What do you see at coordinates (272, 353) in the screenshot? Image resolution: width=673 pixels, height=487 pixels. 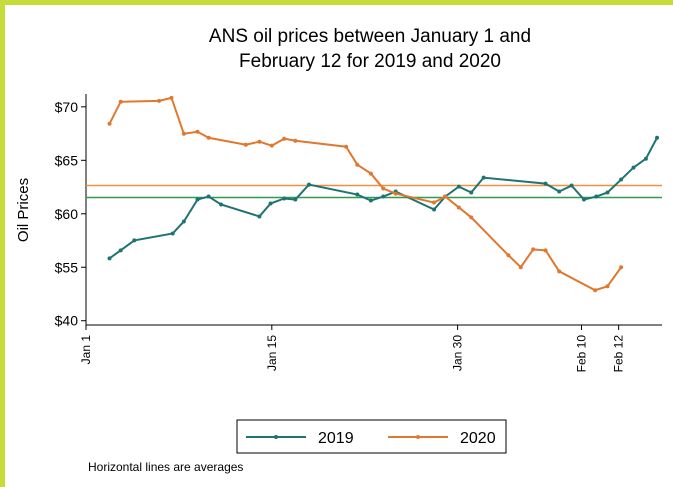 I see `x-tick-label: Jan 15` at bounding box center [272, 353].